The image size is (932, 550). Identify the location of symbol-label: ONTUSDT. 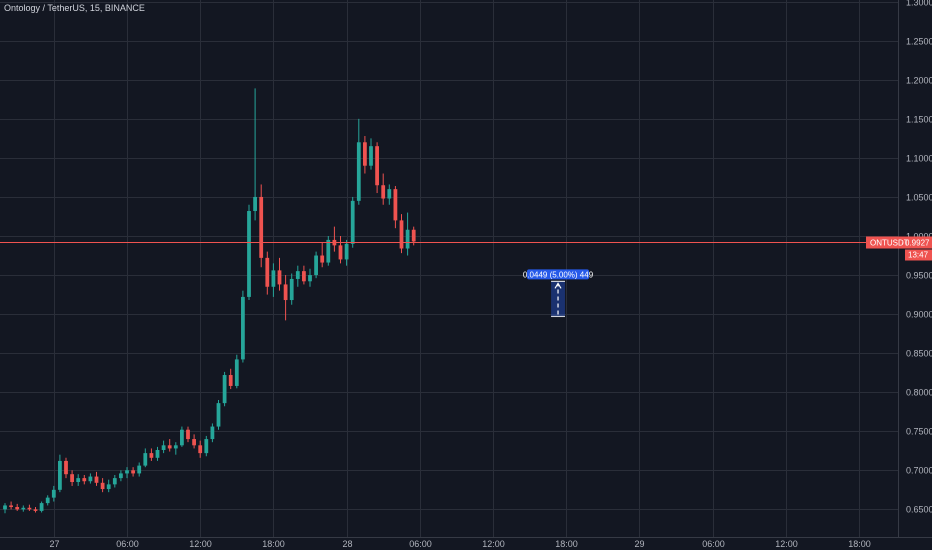
(889, 243).